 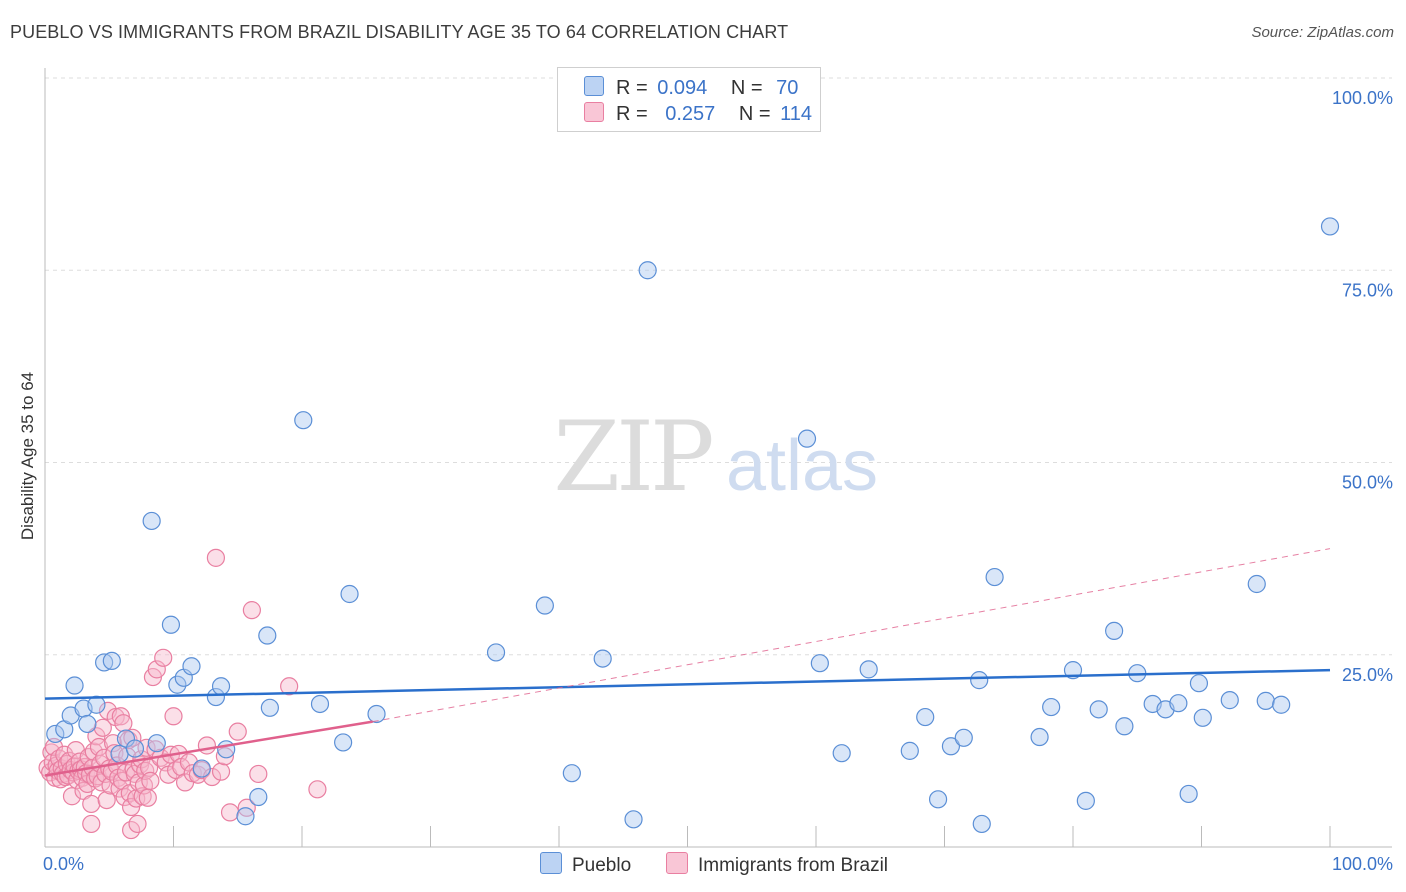 I want to click on legend-item-brazil: Immigrants from Brazil, so click(x=777, y=864).